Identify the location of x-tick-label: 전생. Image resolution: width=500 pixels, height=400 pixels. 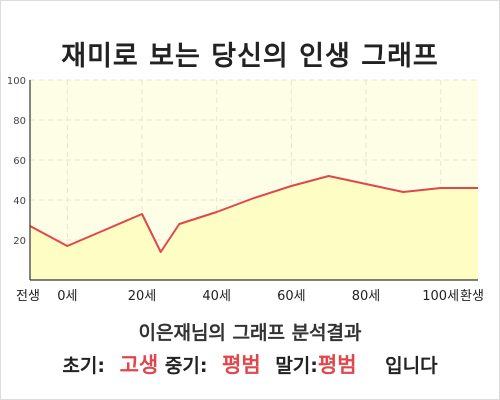
(28, 296).